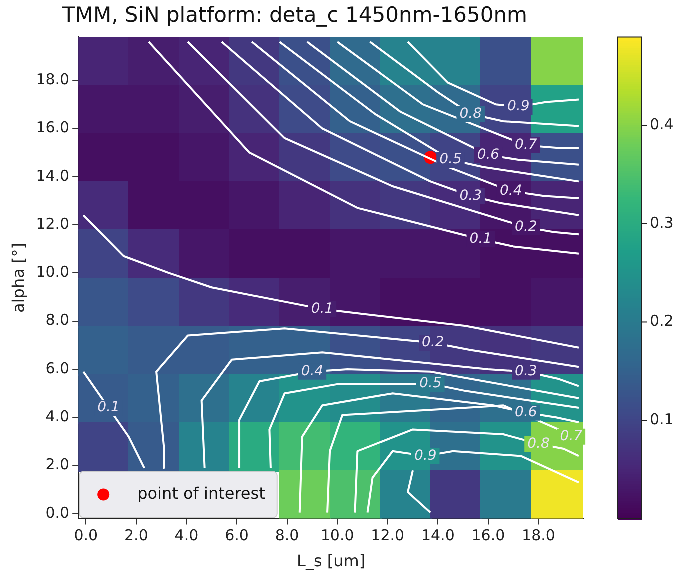 Image resolution: width=684 pixels, height=580 pixels. What do you see at coordinates (86, 535) in the screenshot?
I see `x-tick-label: 0.0` at bounding box center [86, 535].